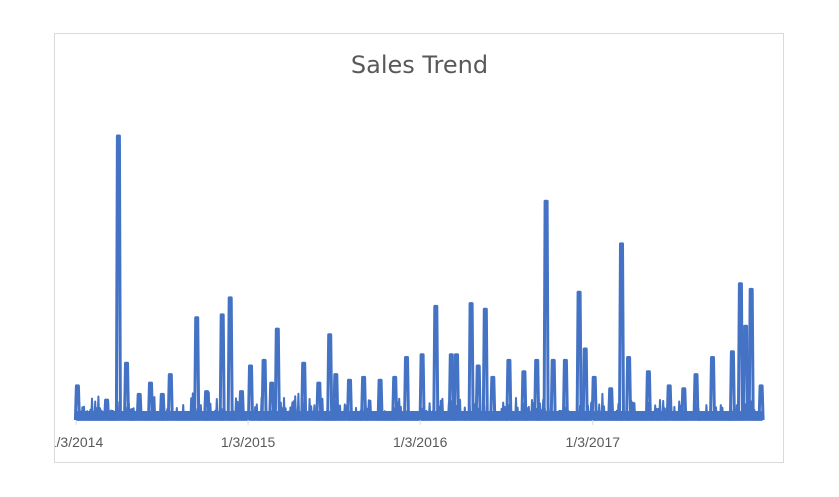  I want to click on x-tick-label-2: 1/3/2016, so click(420, 442).